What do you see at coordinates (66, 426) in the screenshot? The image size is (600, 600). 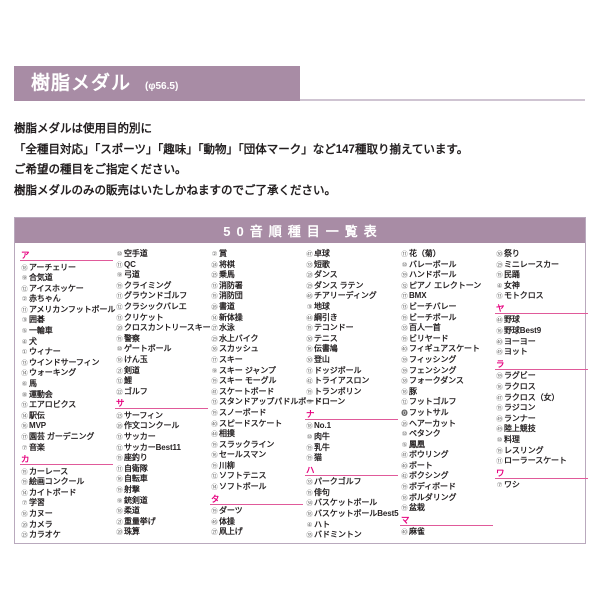 I see `category-item: ⑯ MVP` at bounding box center [66, 426].